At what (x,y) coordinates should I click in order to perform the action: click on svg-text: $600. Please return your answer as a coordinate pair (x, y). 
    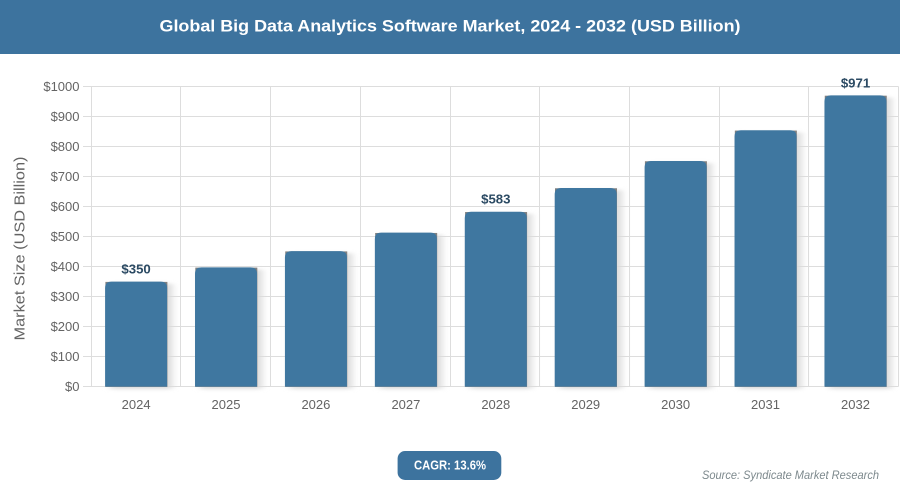
    Looking at the image, I should click on (65, 206).